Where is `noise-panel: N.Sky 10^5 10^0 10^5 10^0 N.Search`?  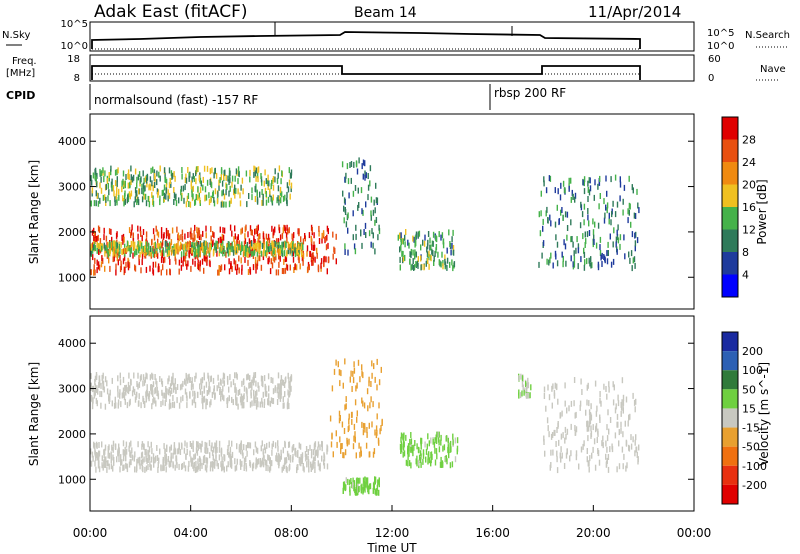
noise-panel: N.Sky 10^5 10^0 10^5 10^0 N.Search is located at coordinates (396, 35).